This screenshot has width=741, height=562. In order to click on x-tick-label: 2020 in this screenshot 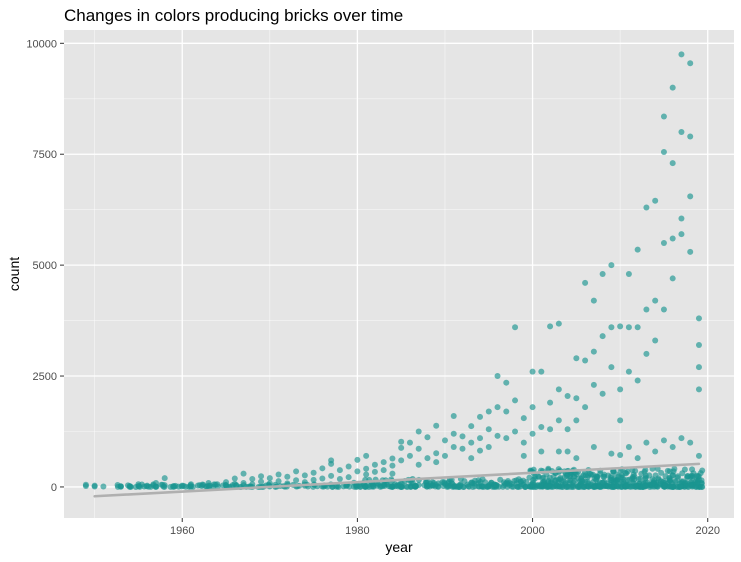, I will do `click(707, 531)`.